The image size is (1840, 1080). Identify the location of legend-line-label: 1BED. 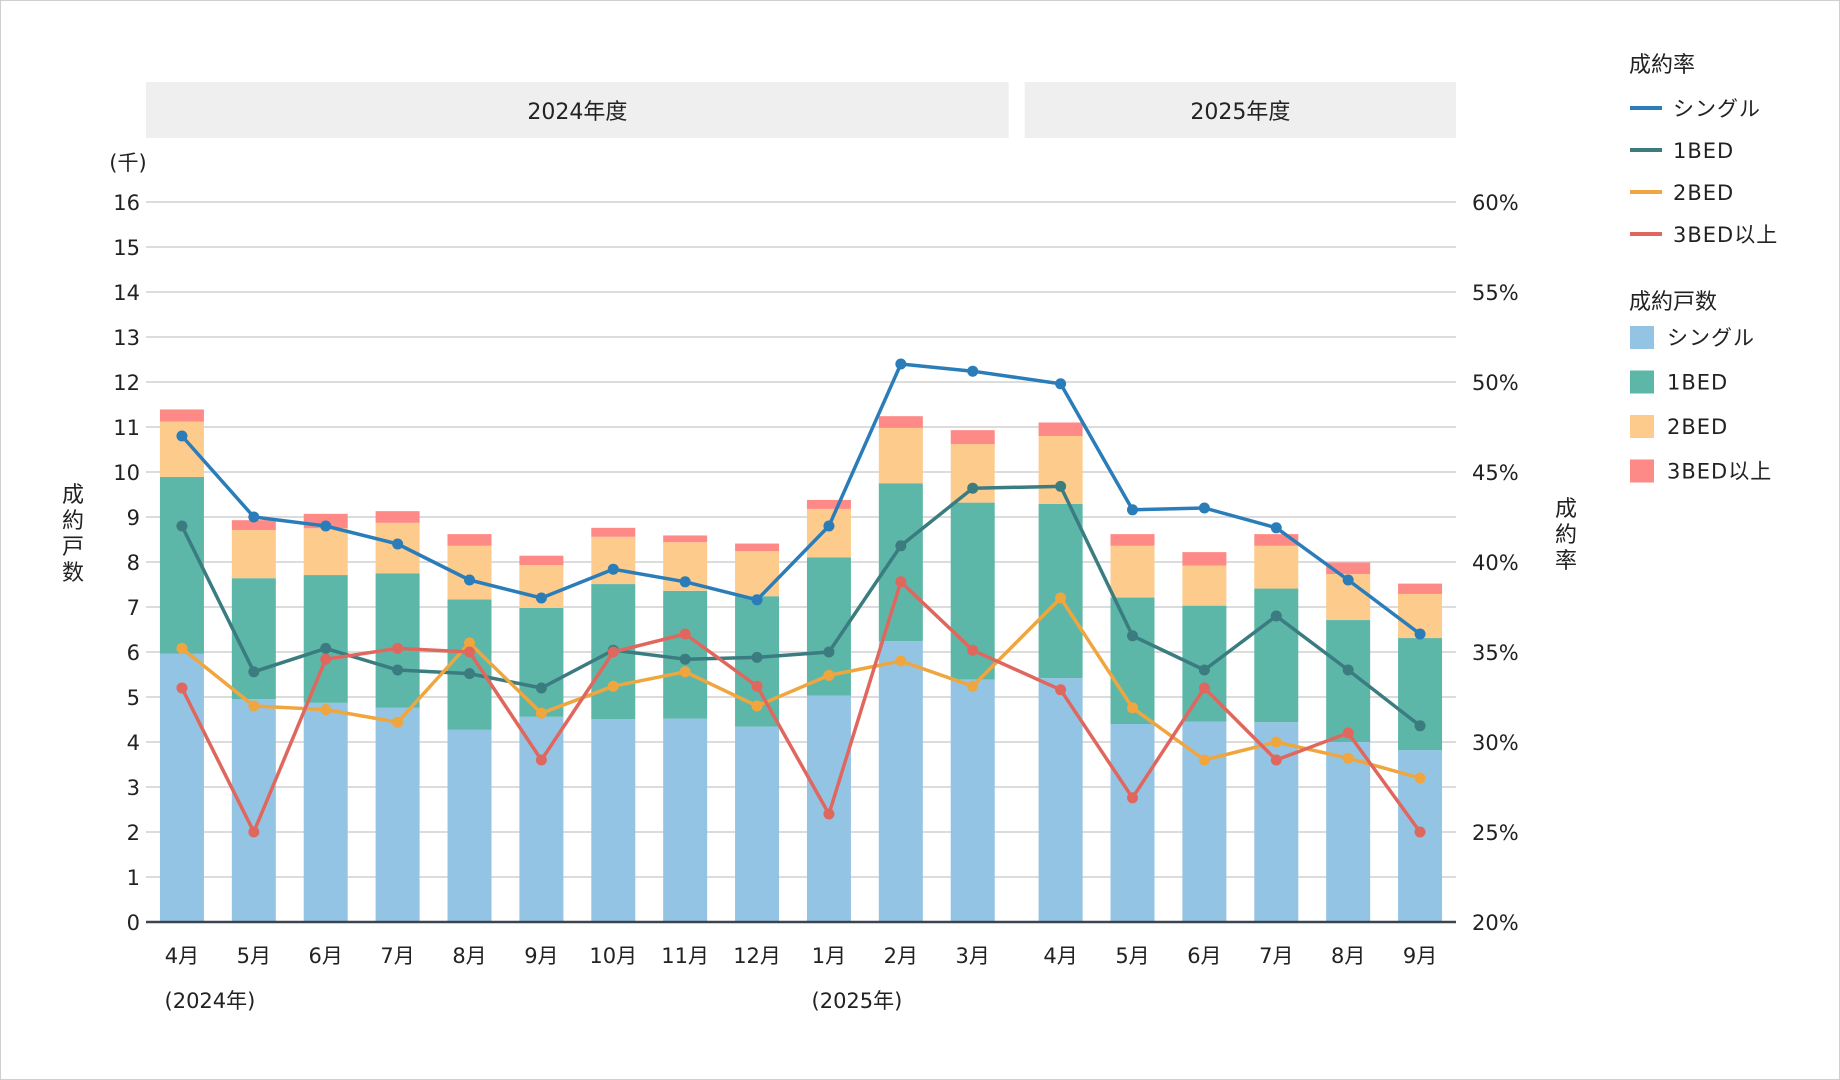
(1703, 151).